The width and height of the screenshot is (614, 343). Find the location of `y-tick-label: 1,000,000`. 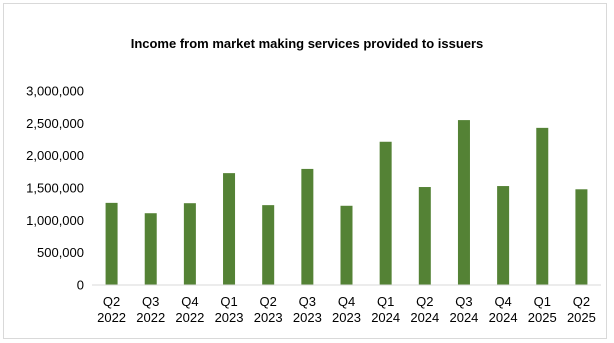

y-tick-label: 1,000,000 is located at coordinates (55, 220).